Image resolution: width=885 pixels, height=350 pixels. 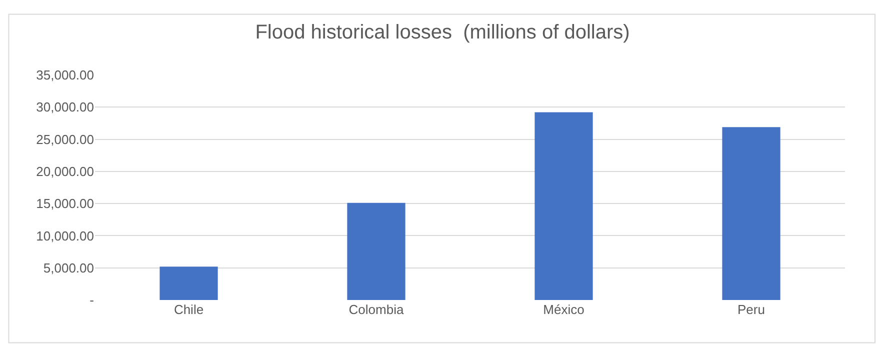 What do you see at coordinates (65, 107) in the screenshot?
I see `y-tick-label: 30,000.00` at bounding box center [65, 107].